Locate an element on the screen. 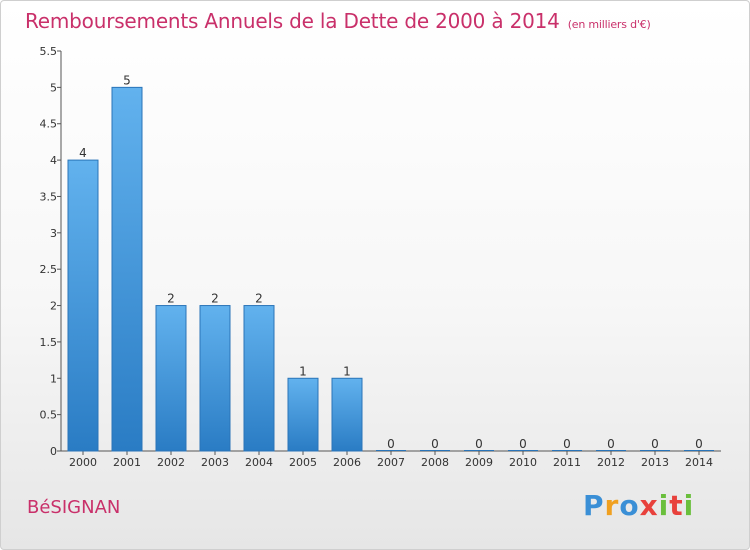  chart-subtitle: (en milliers d'€) is located at coordinates (609, 24).